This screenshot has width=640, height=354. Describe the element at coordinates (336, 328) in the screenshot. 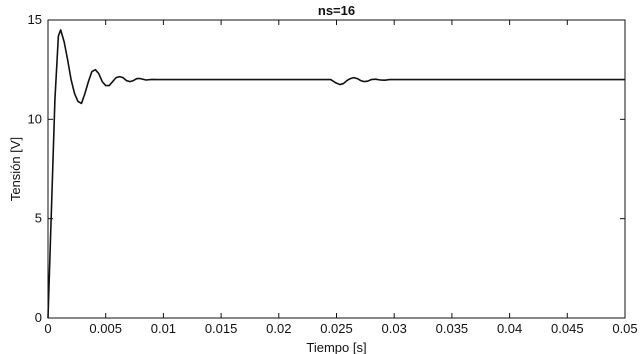

I see `x-tick-label: 0.025` at that location.